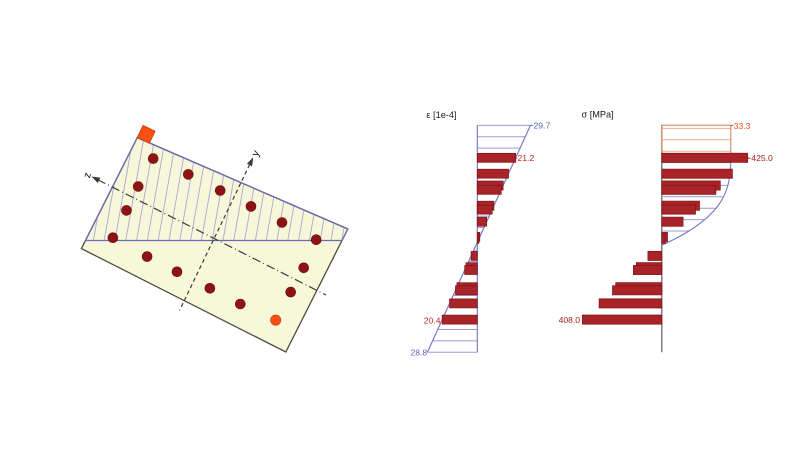 Image resolution: width=800 pixels, height=463 pixels. I want to click on svg-text: 408.0, so click(570, 320).